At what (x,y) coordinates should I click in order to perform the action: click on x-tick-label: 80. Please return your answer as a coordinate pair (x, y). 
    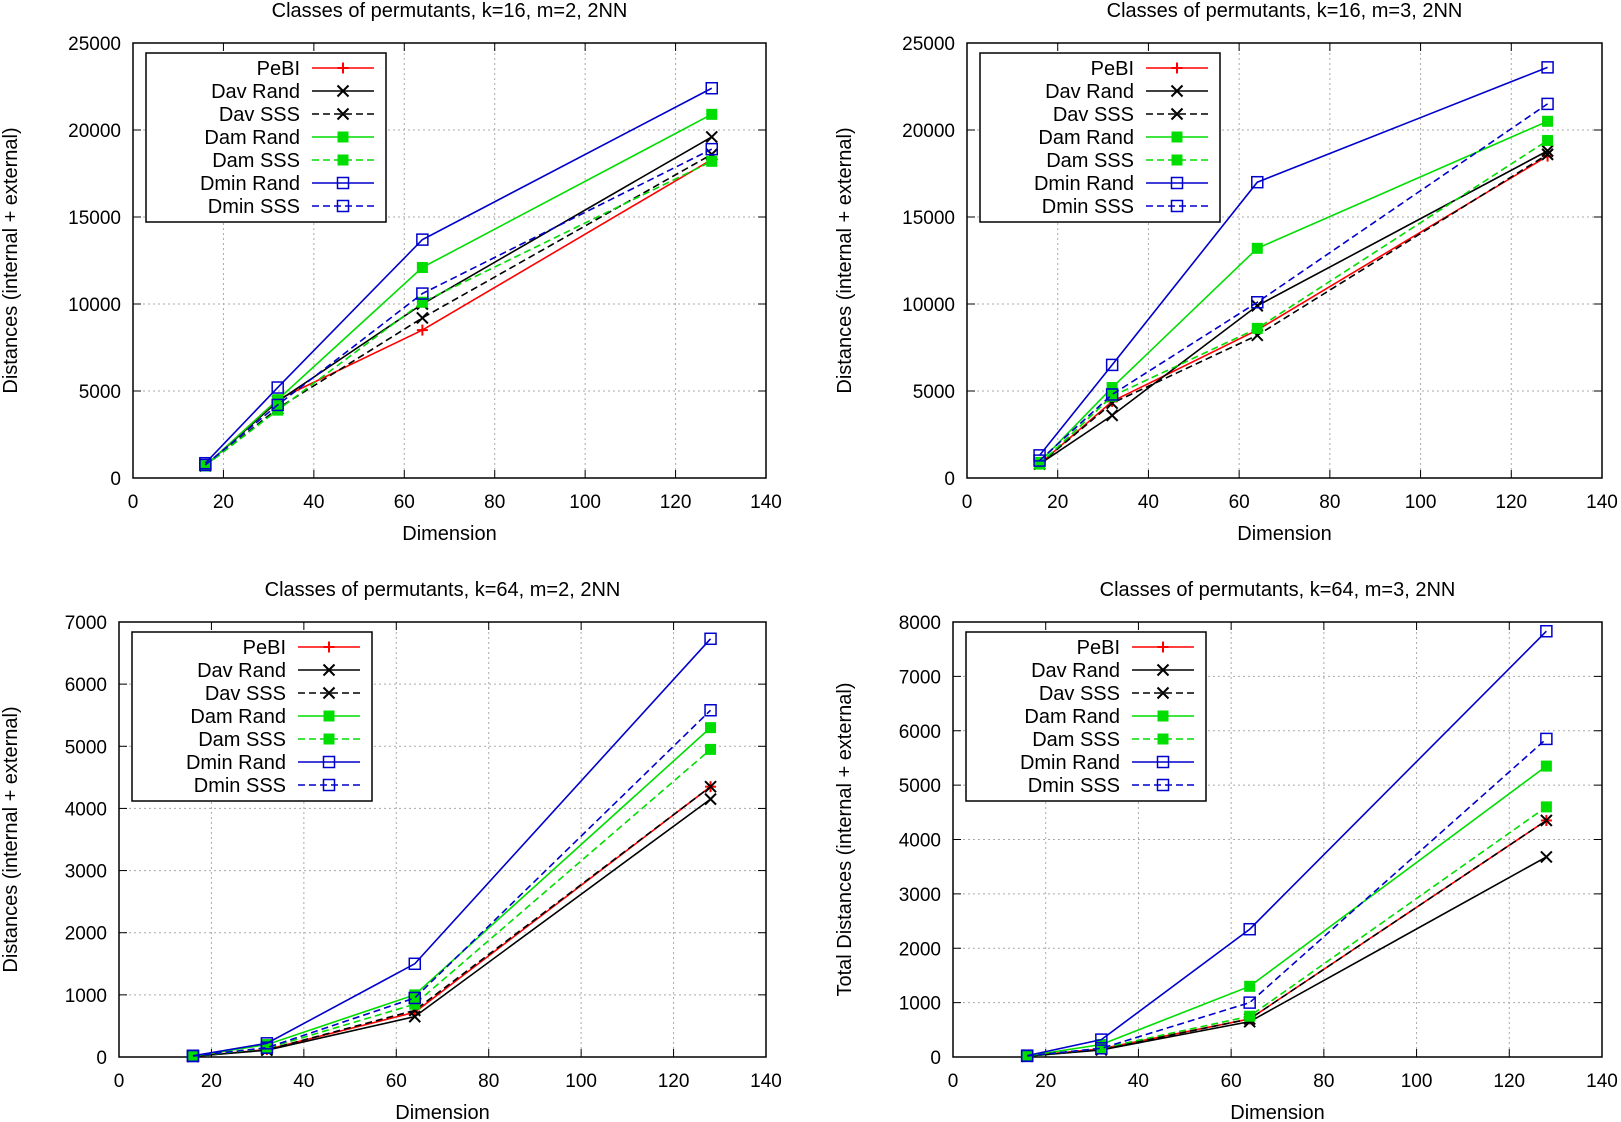
    Looking at the image, I should click on (1323, 1081).